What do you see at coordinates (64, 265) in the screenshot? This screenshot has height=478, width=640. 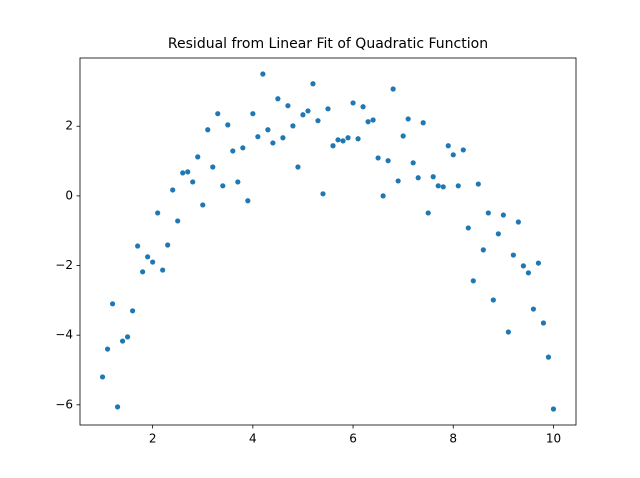 I see `y-tick-label: −2` at bounding box center [64, 265].